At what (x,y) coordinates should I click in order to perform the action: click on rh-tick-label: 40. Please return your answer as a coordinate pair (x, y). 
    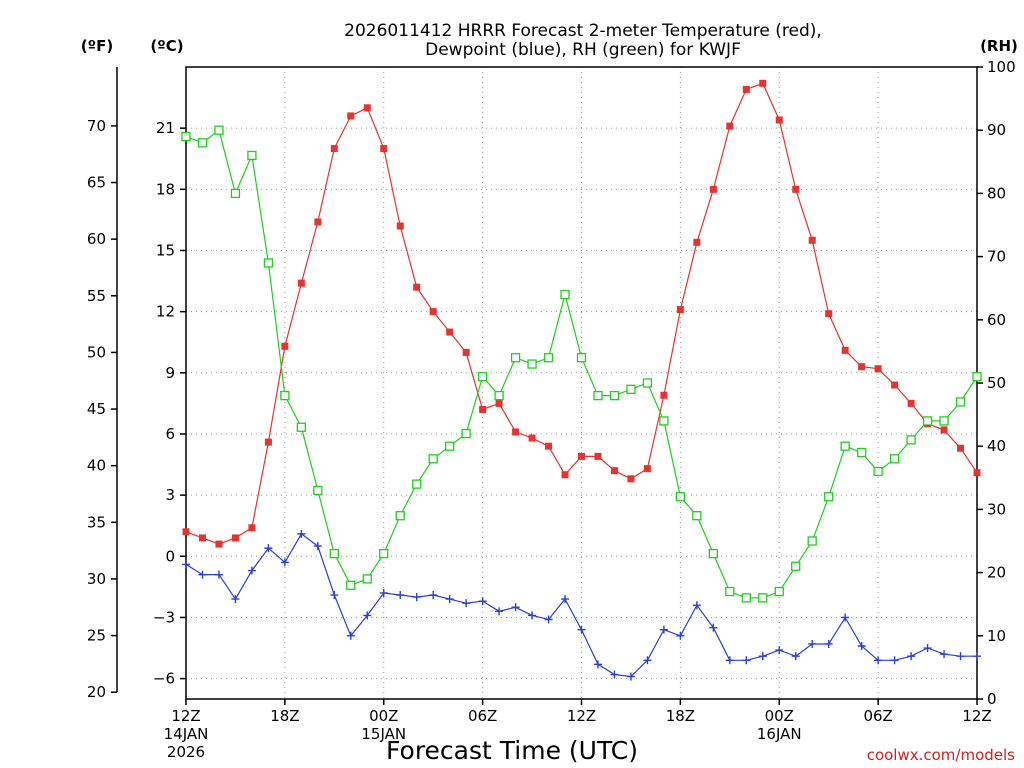
    Looking at the image, I should click on (996, 446).